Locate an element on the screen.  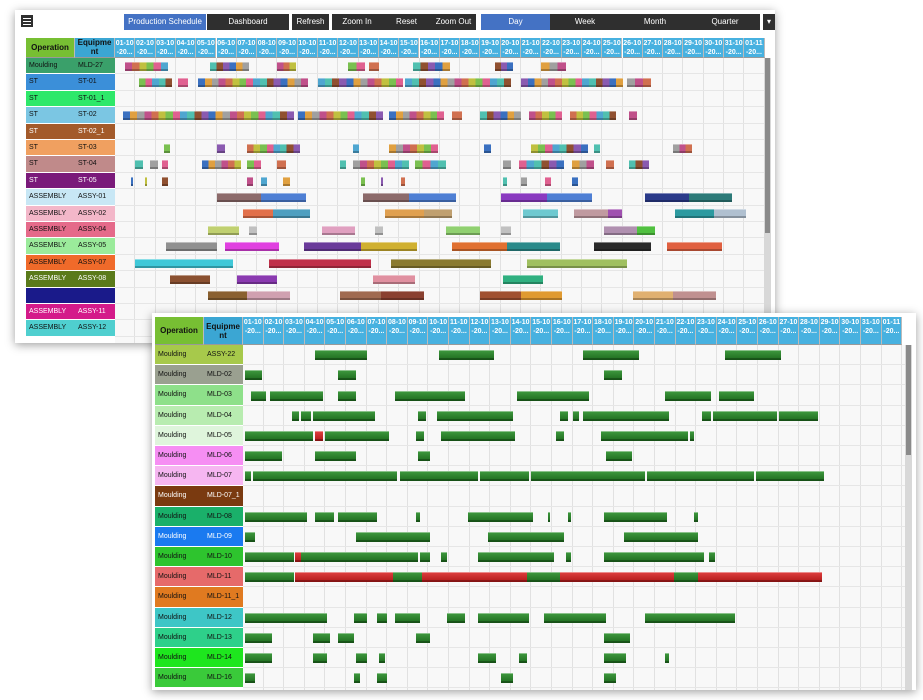
zoom-out-button: Zoom Out is located at coordinates (453, 22).